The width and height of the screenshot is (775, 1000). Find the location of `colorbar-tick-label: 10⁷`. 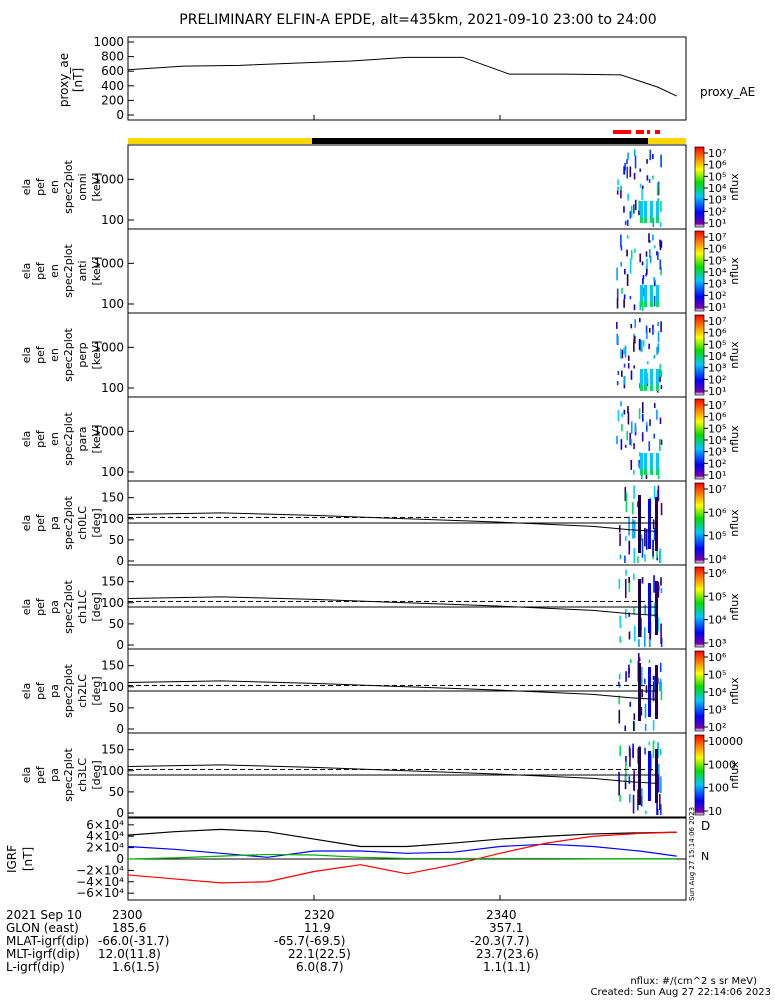

colorbar-tick-label: 10⁷ is located at coordinates (717, 237).